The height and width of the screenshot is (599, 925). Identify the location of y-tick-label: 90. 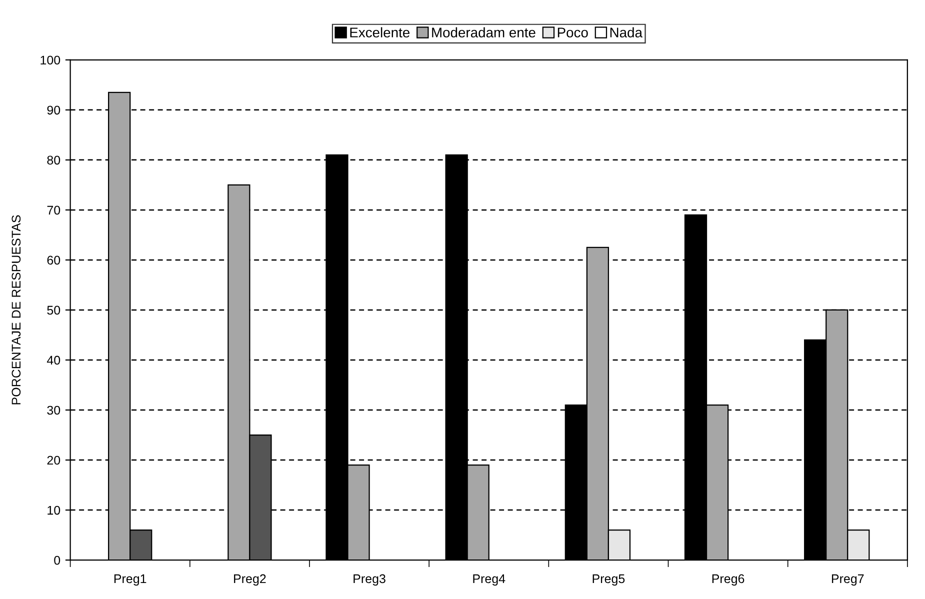
(53, 110).